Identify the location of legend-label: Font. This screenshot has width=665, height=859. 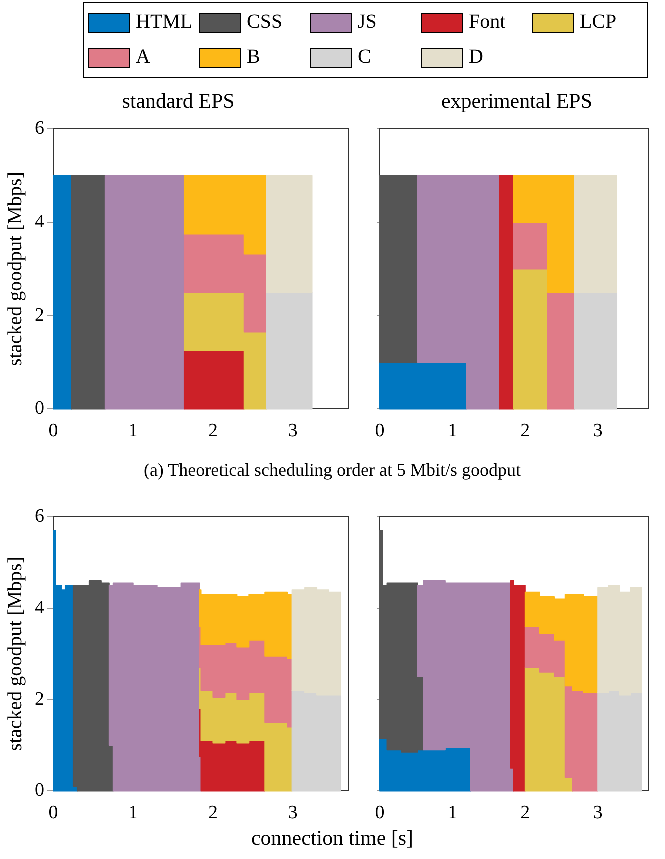
(487, 22).